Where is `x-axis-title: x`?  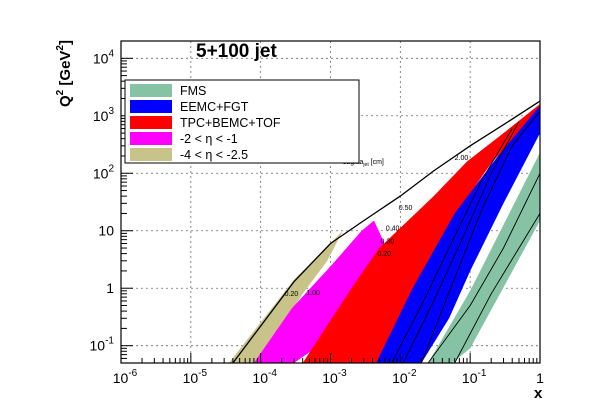 x-axis-title: x is located at coordinates (538, 393).